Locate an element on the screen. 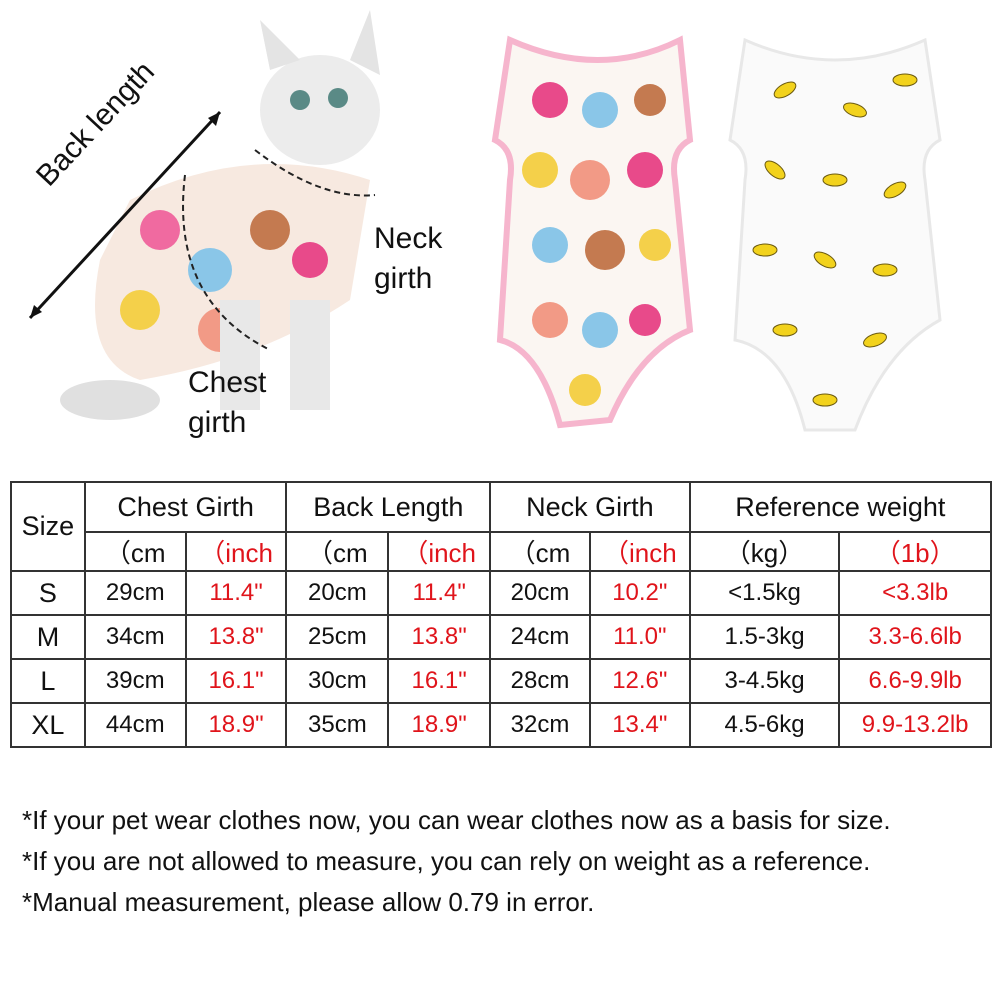 The width and height of the screenshot is (1000, 1000). table-units-row: （cm （inch （cm （inch （cm （inch （kg） （1b） is located at coordinates (501, 551).